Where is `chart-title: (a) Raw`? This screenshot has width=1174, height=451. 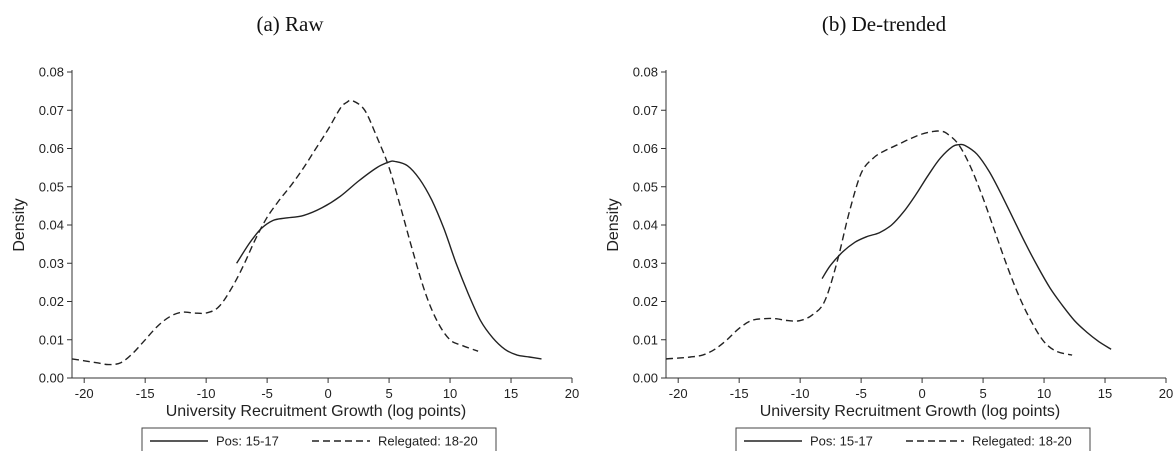
chart-title: (a) Raw is located at coordinates (290, 24).